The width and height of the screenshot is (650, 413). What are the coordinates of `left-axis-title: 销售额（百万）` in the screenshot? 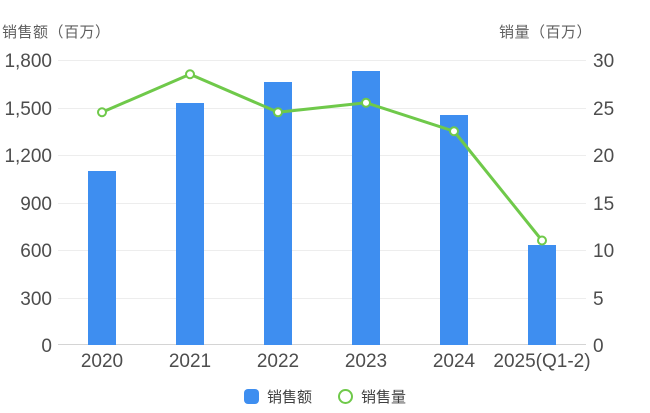 It's located at (56, 32).